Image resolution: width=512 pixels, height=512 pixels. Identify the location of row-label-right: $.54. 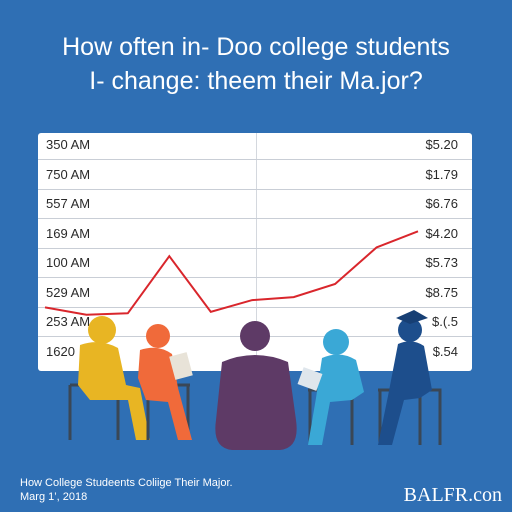
(445, 351).